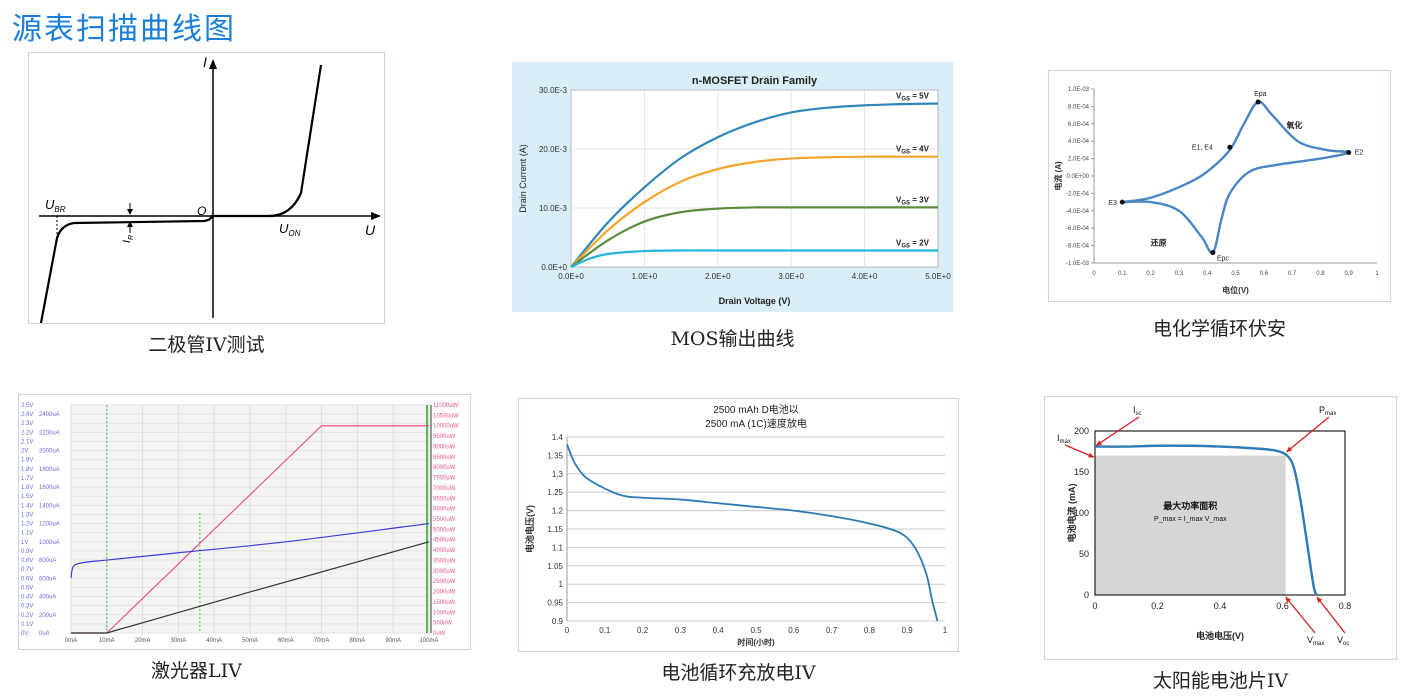 The height and width of the screenshot is (700, 1420). Describe the element at coordinates (561, 584) in the screenshot. I see `y-tick-label: 1` at that location.